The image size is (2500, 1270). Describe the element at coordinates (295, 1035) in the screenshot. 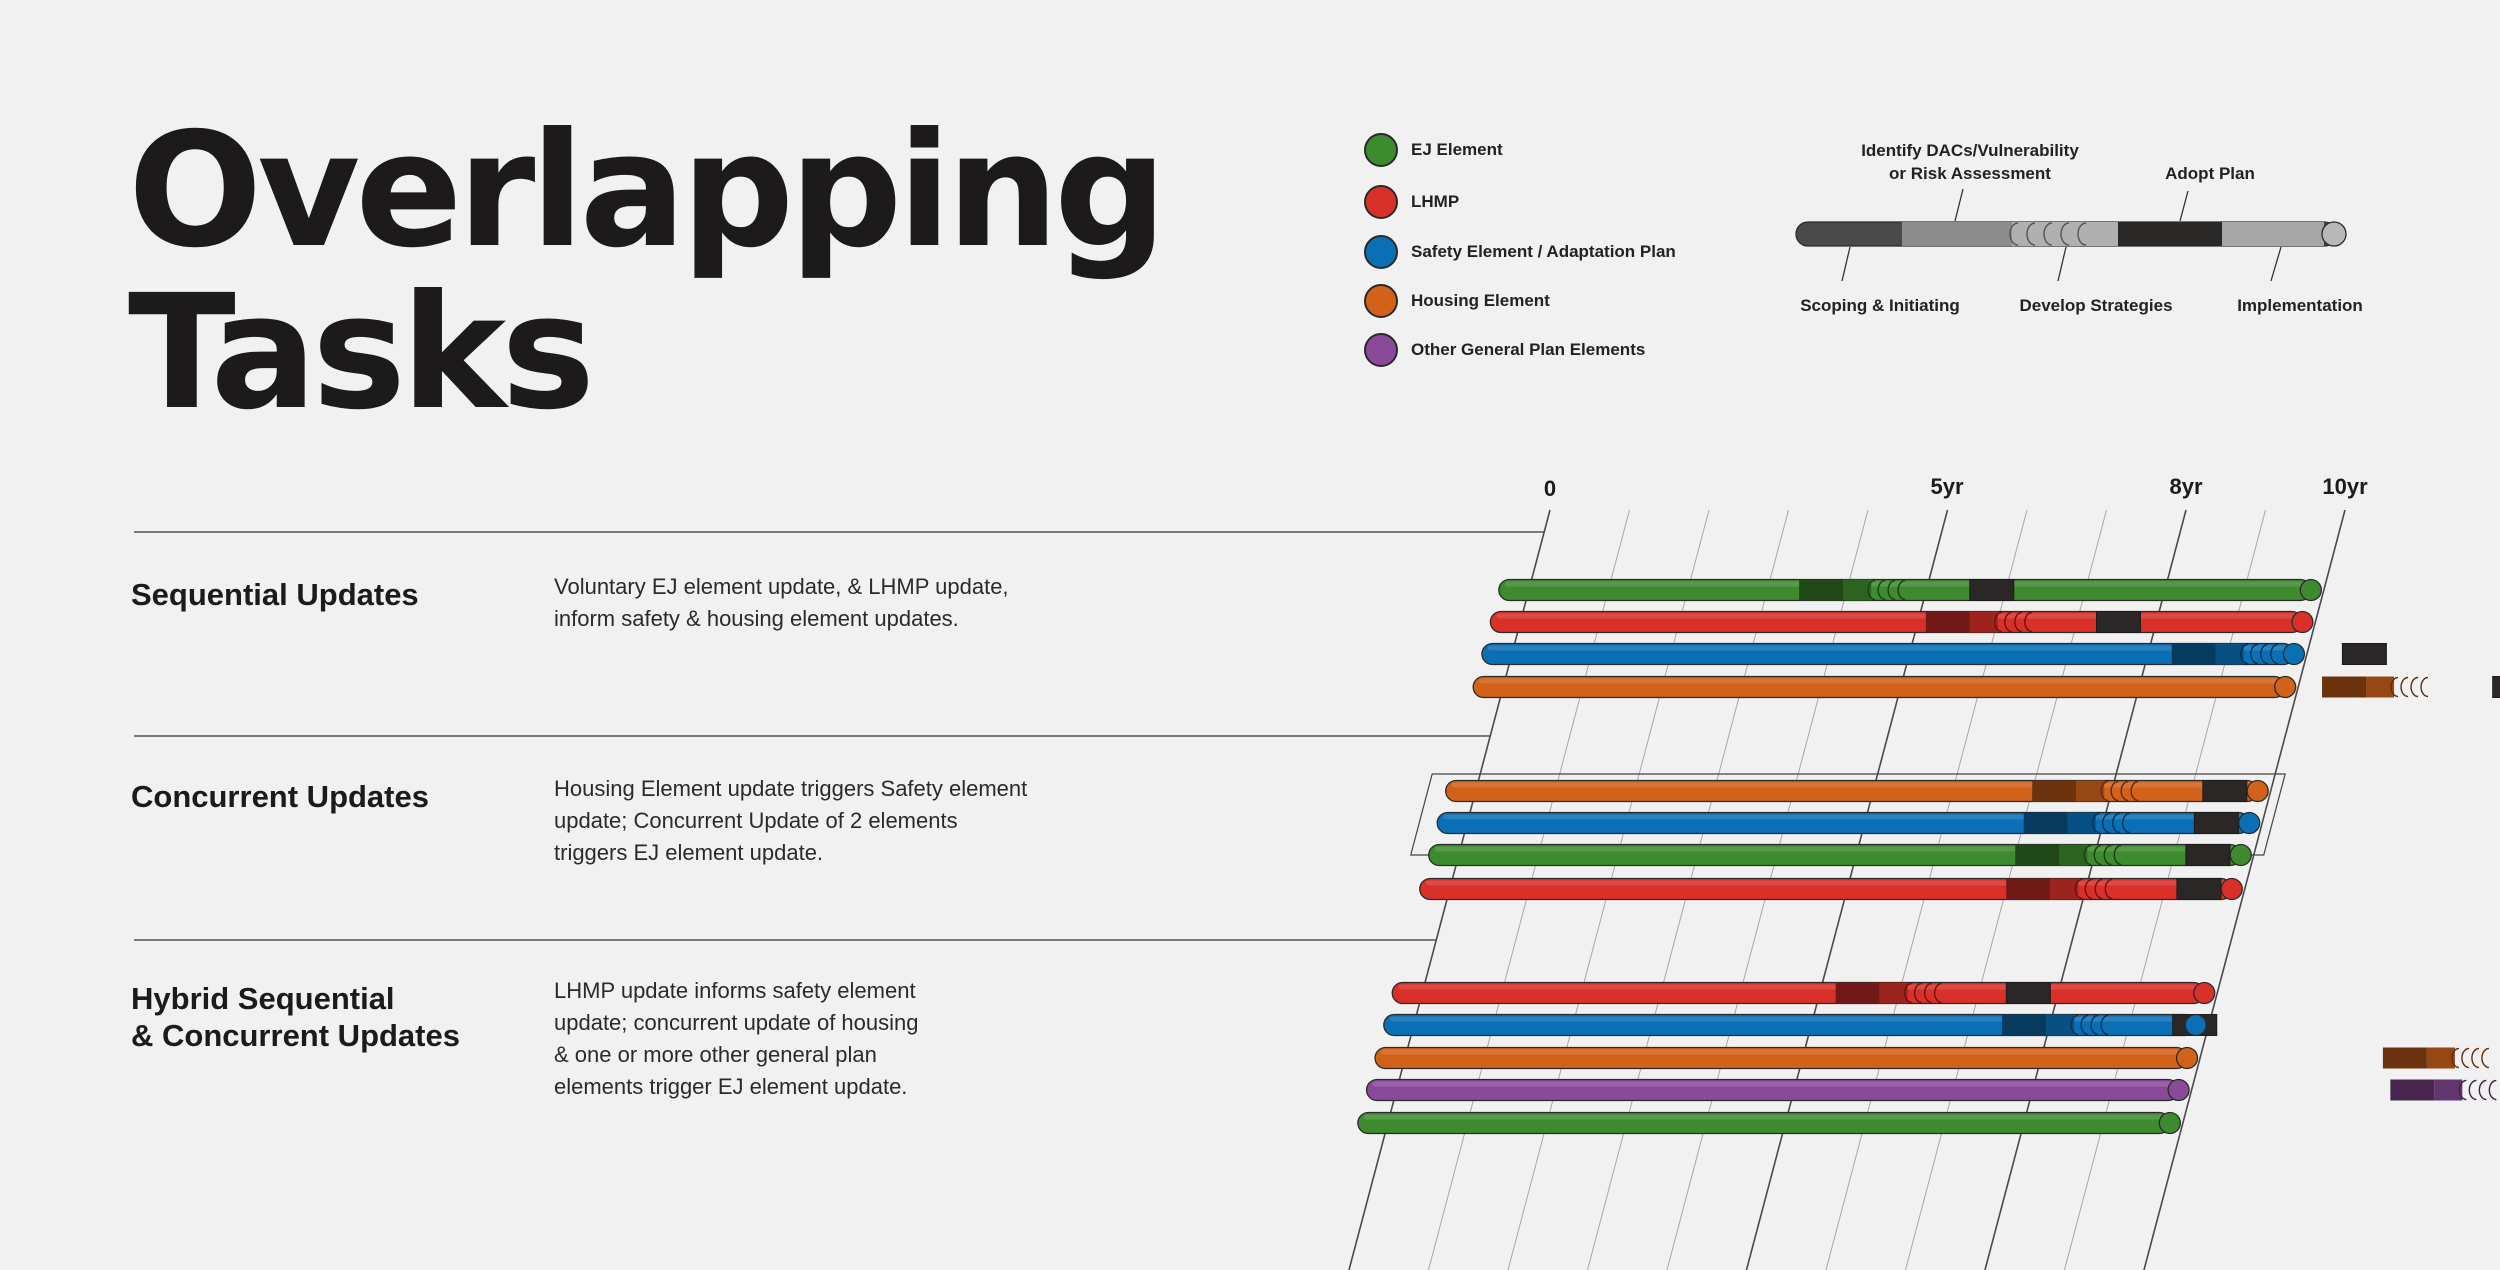

I see `section-title-line: & Concurrent Updates` at that location.